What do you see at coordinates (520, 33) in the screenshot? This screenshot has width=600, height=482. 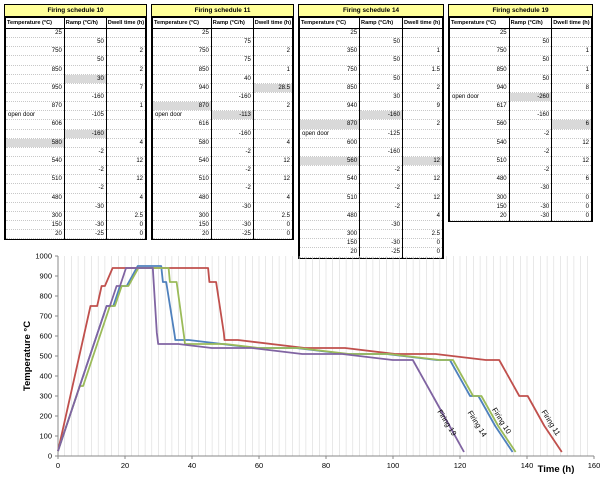 I see `table-row: 25` at bounding box center [520, 33].